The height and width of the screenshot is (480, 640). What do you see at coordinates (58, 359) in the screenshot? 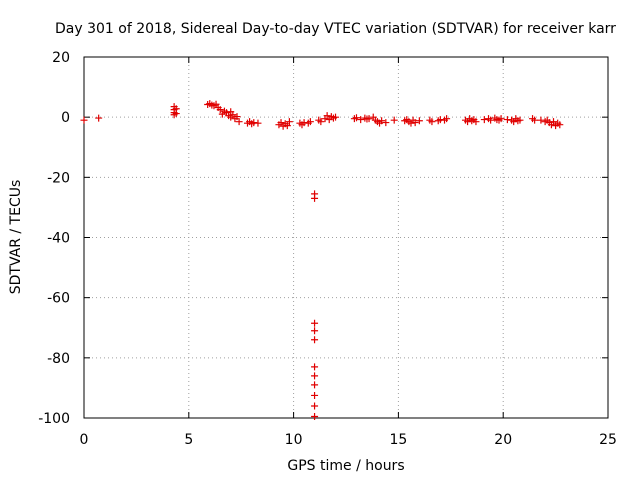
I see `y-tick-label: -80` at bounding box center [58, 359].